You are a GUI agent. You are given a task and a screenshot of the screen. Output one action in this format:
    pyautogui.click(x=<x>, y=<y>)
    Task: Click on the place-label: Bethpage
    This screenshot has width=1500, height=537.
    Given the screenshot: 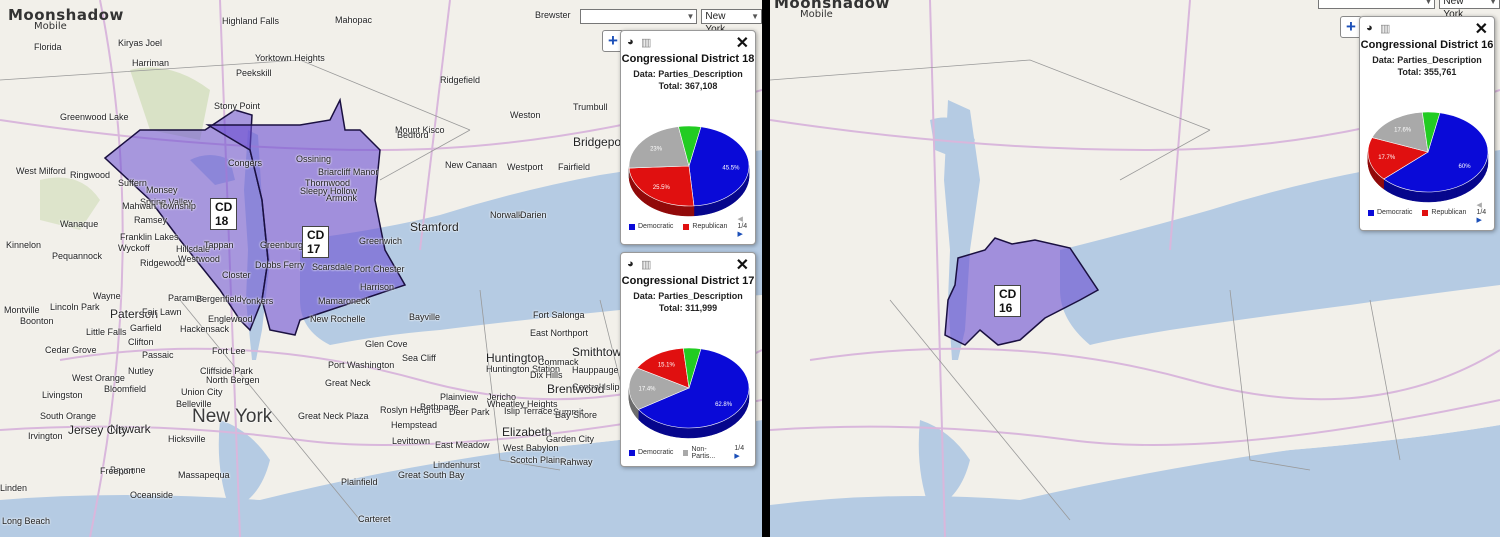 What is the action you would take?
    pyautogui.click(x=439, y=407)
    